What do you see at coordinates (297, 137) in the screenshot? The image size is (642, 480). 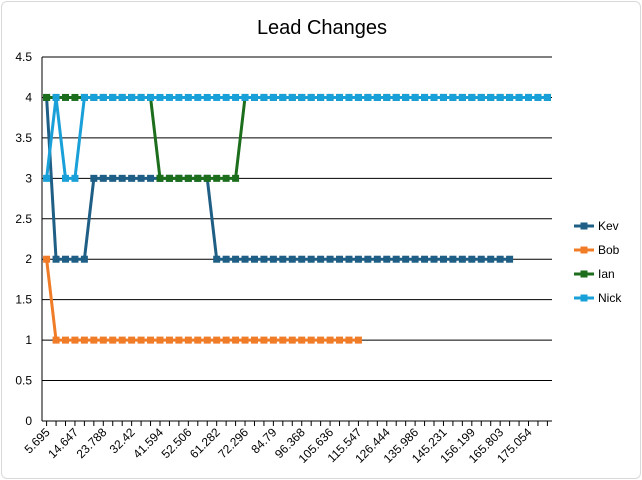 I see `series-nick` at bounding box center [297, 137].